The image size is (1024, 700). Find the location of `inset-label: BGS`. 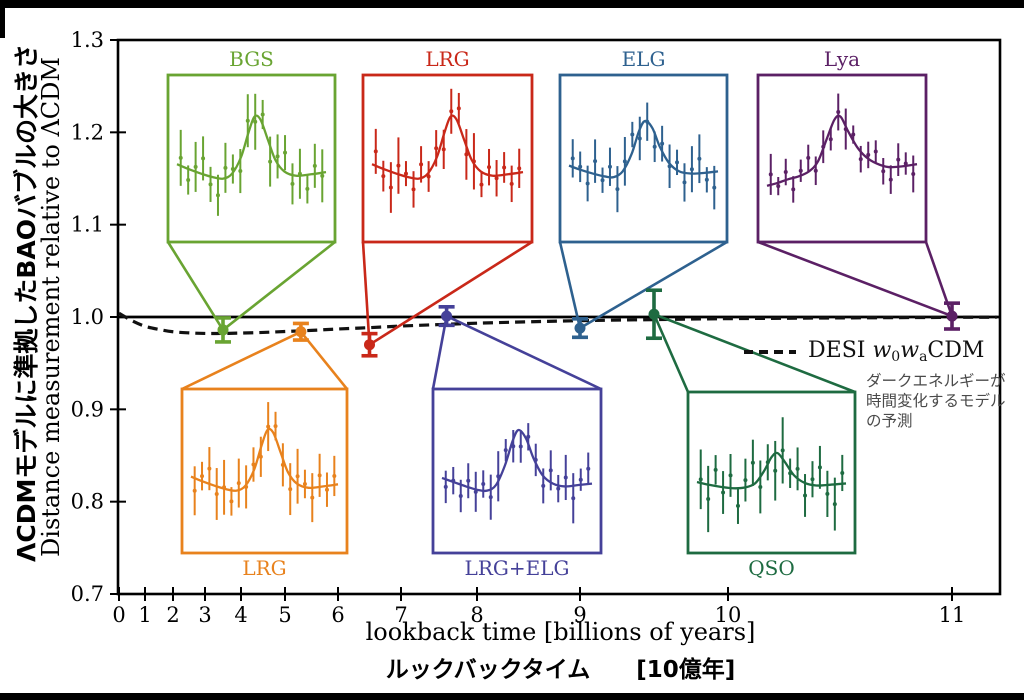

inset-label: BGS is located at coordinates (251, 59).